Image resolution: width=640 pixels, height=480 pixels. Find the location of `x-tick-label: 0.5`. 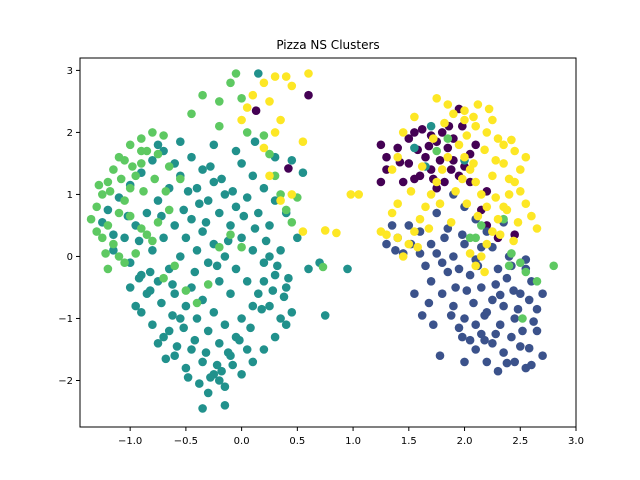

x-tick-label: 0.5 is located at coordinates (297, 441).